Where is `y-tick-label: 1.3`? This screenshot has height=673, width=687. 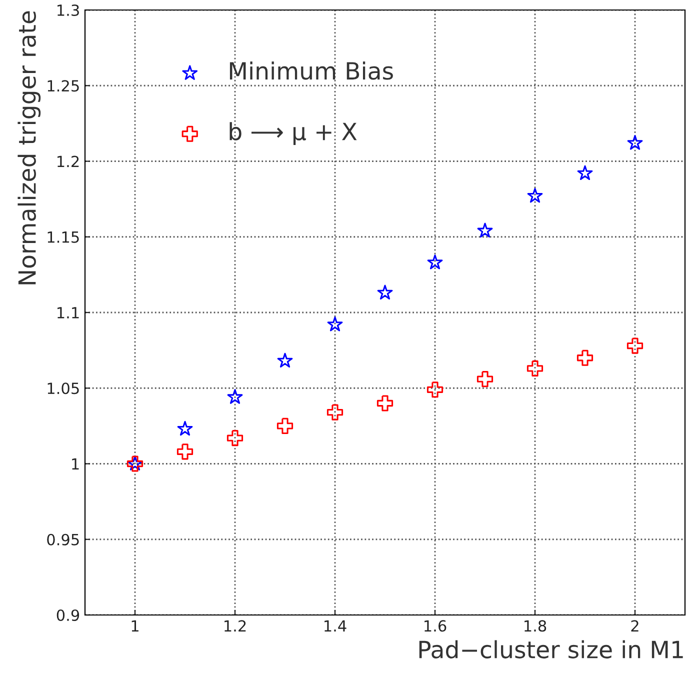
y-tick-label: 1.3 is located at coordinates (68, 10).